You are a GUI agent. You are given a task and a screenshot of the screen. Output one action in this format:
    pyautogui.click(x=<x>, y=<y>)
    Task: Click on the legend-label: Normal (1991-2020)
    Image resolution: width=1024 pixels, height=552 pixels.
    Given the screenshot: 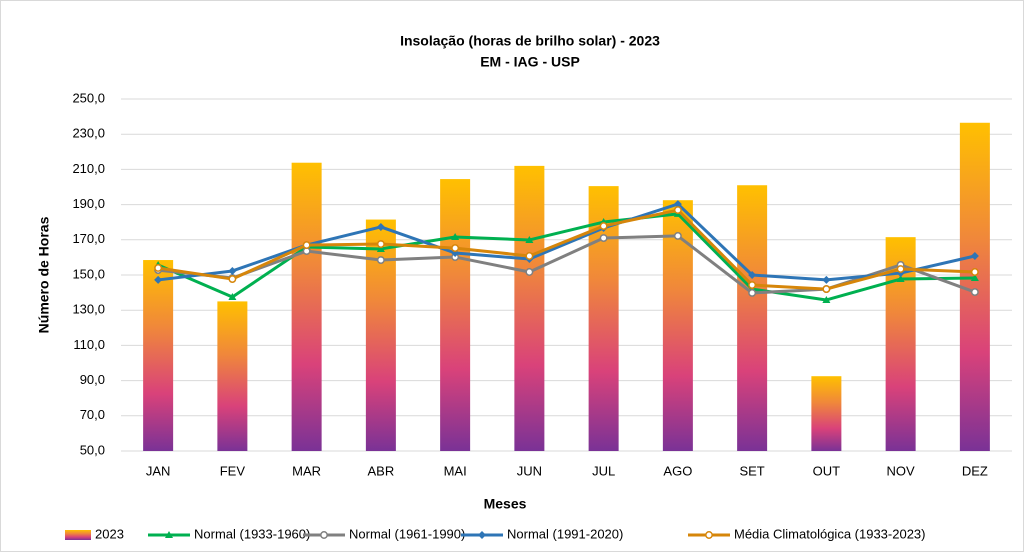 What is the action you would take?
    pyautogui.click(x=565, y=533)
    